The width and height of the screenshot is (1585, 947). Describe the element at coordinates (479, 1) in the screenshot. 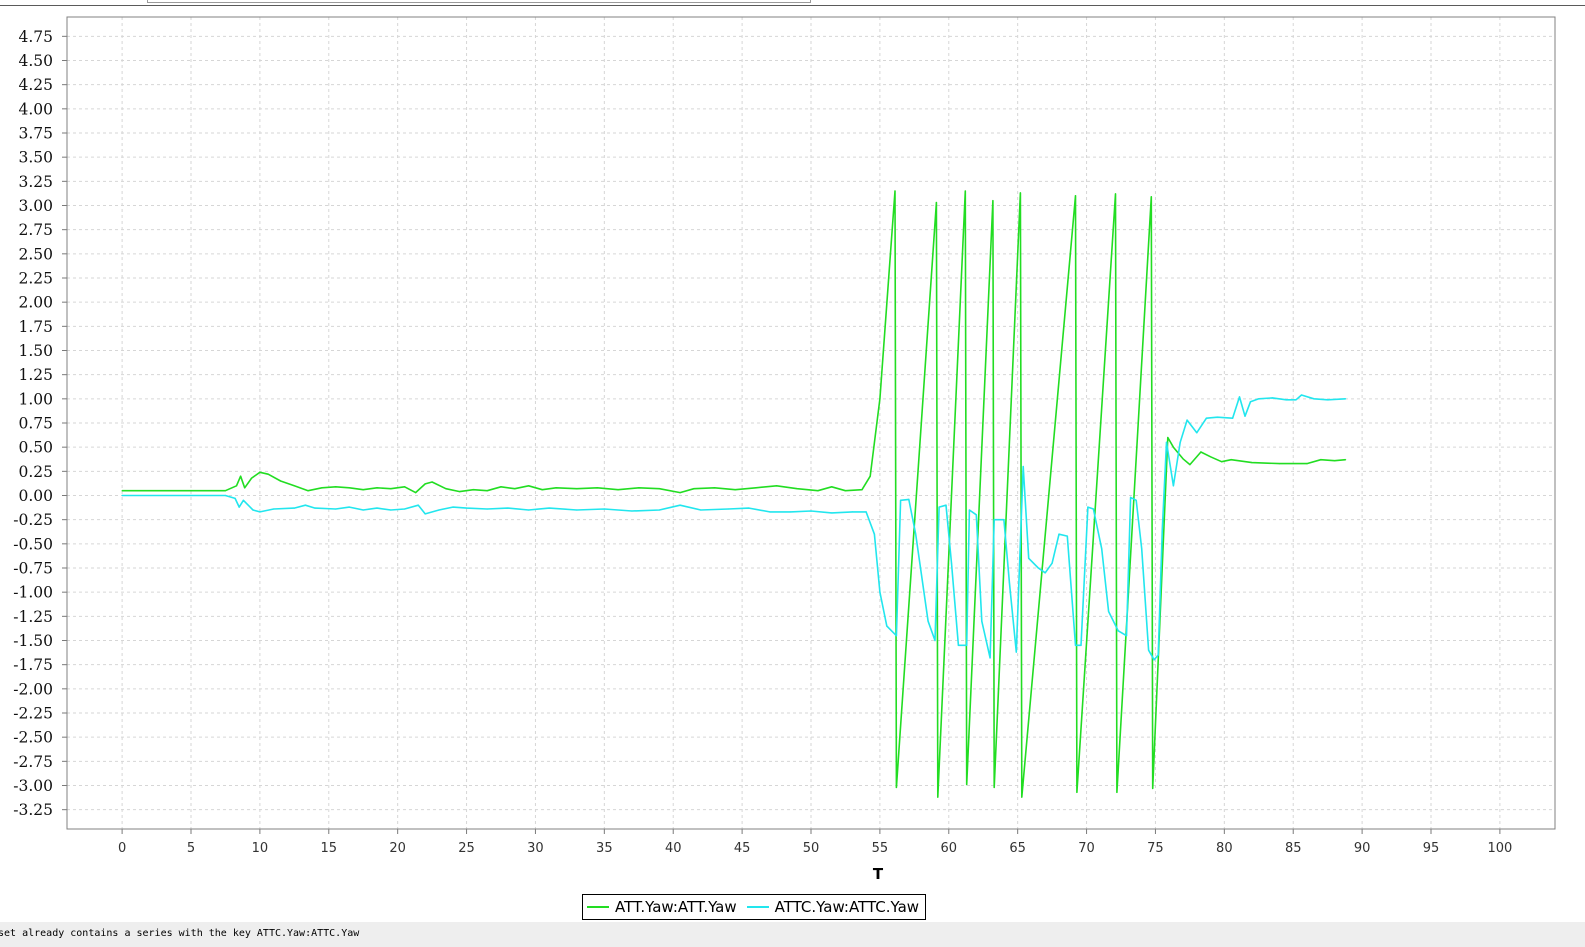

I see `top-input-field` at that location.